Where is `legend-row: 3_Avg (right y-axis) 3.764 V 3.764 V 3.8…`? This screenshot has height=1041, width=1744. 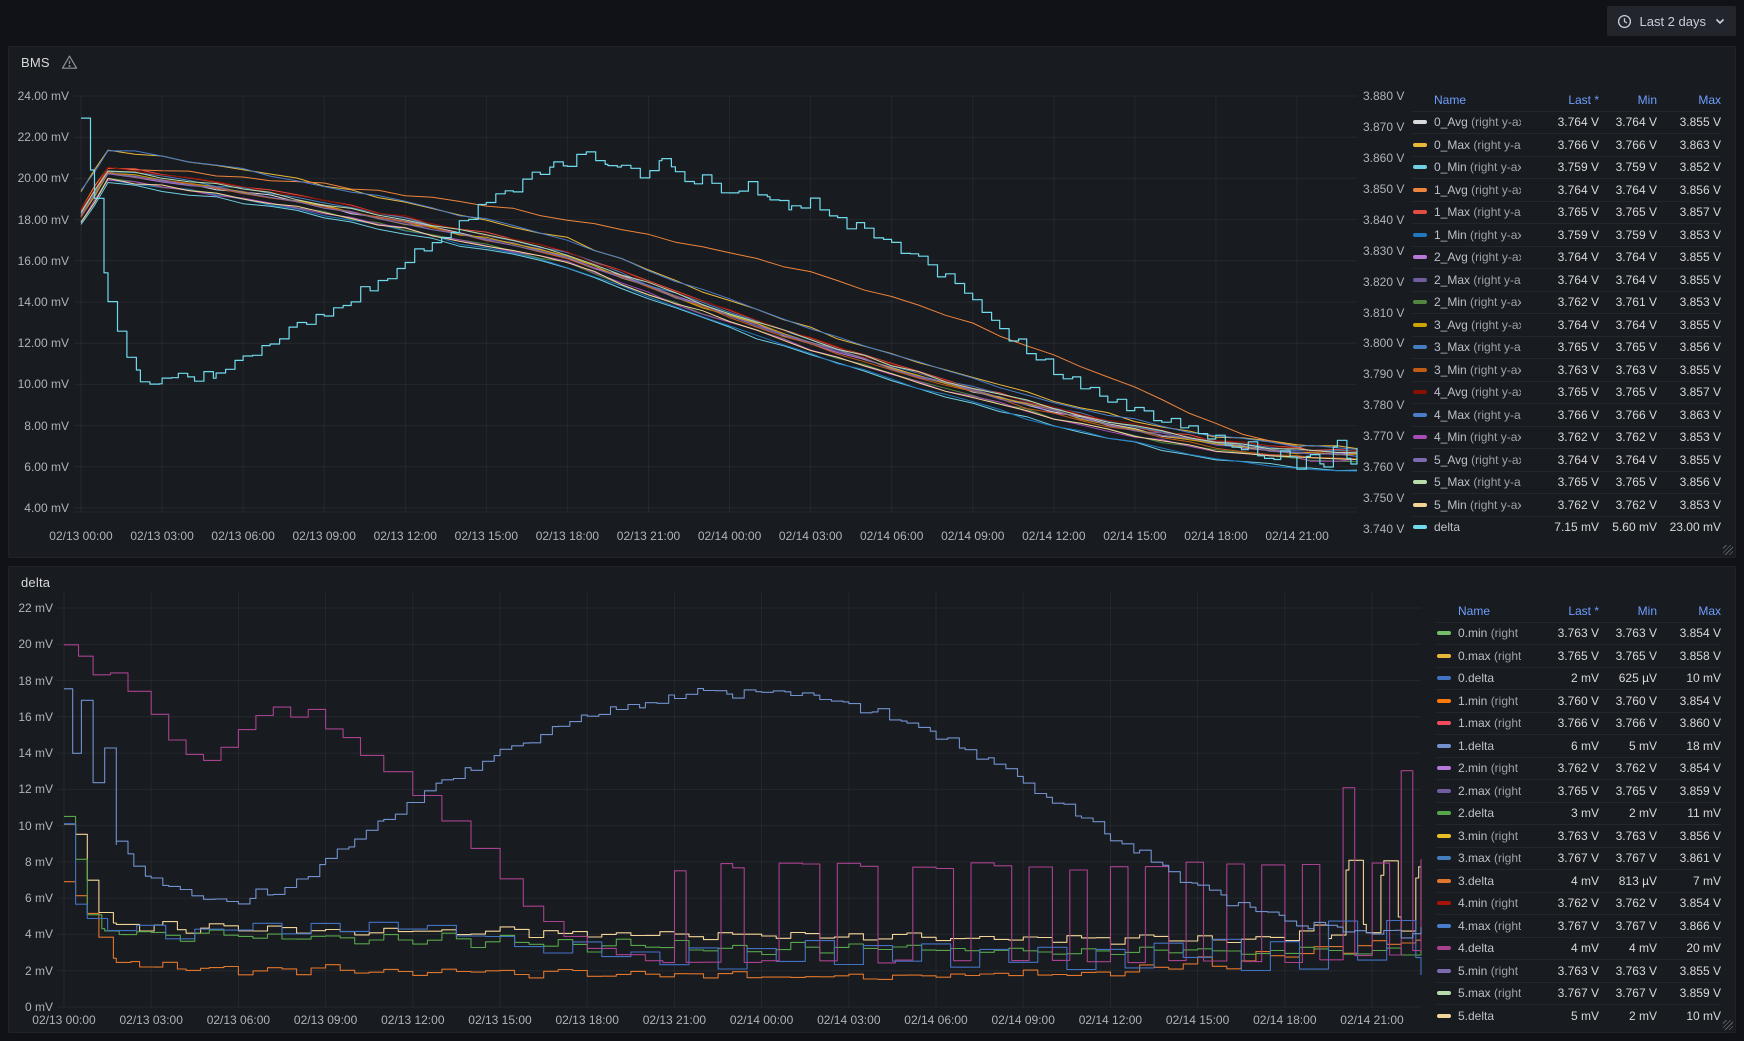
legend-row: 3_Avg (right y-axis) 3.764 V 3.764 V 3.8… is located at coordinates (1567, 324).